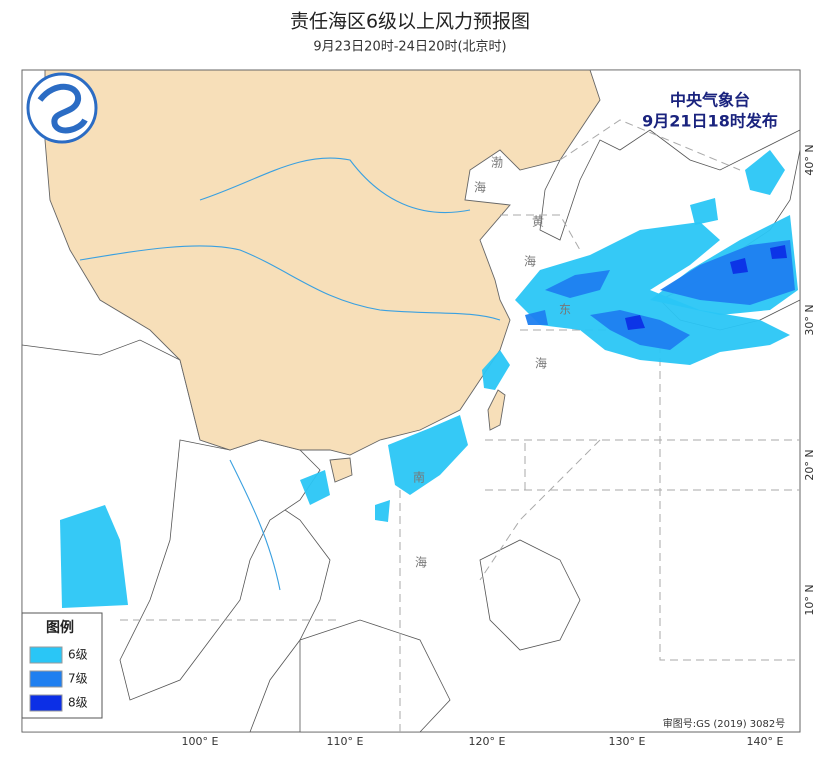 The height and width of the screenshot is (758, 821). I want to click on lon-label: 140° E, so click(765, 741).